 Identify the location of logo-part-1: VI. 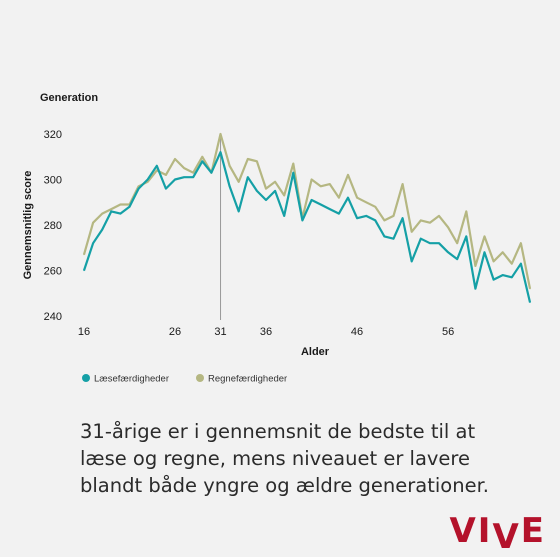
(471, 531).